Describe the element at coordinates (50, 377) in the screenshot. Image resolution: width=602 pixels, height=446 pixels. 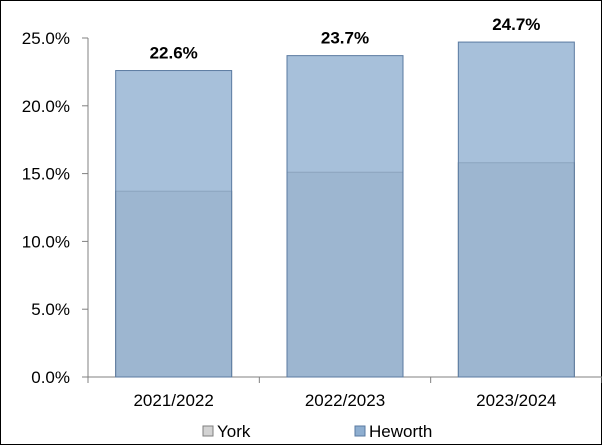
I see `y-tick-label: 0.0%` at that location.